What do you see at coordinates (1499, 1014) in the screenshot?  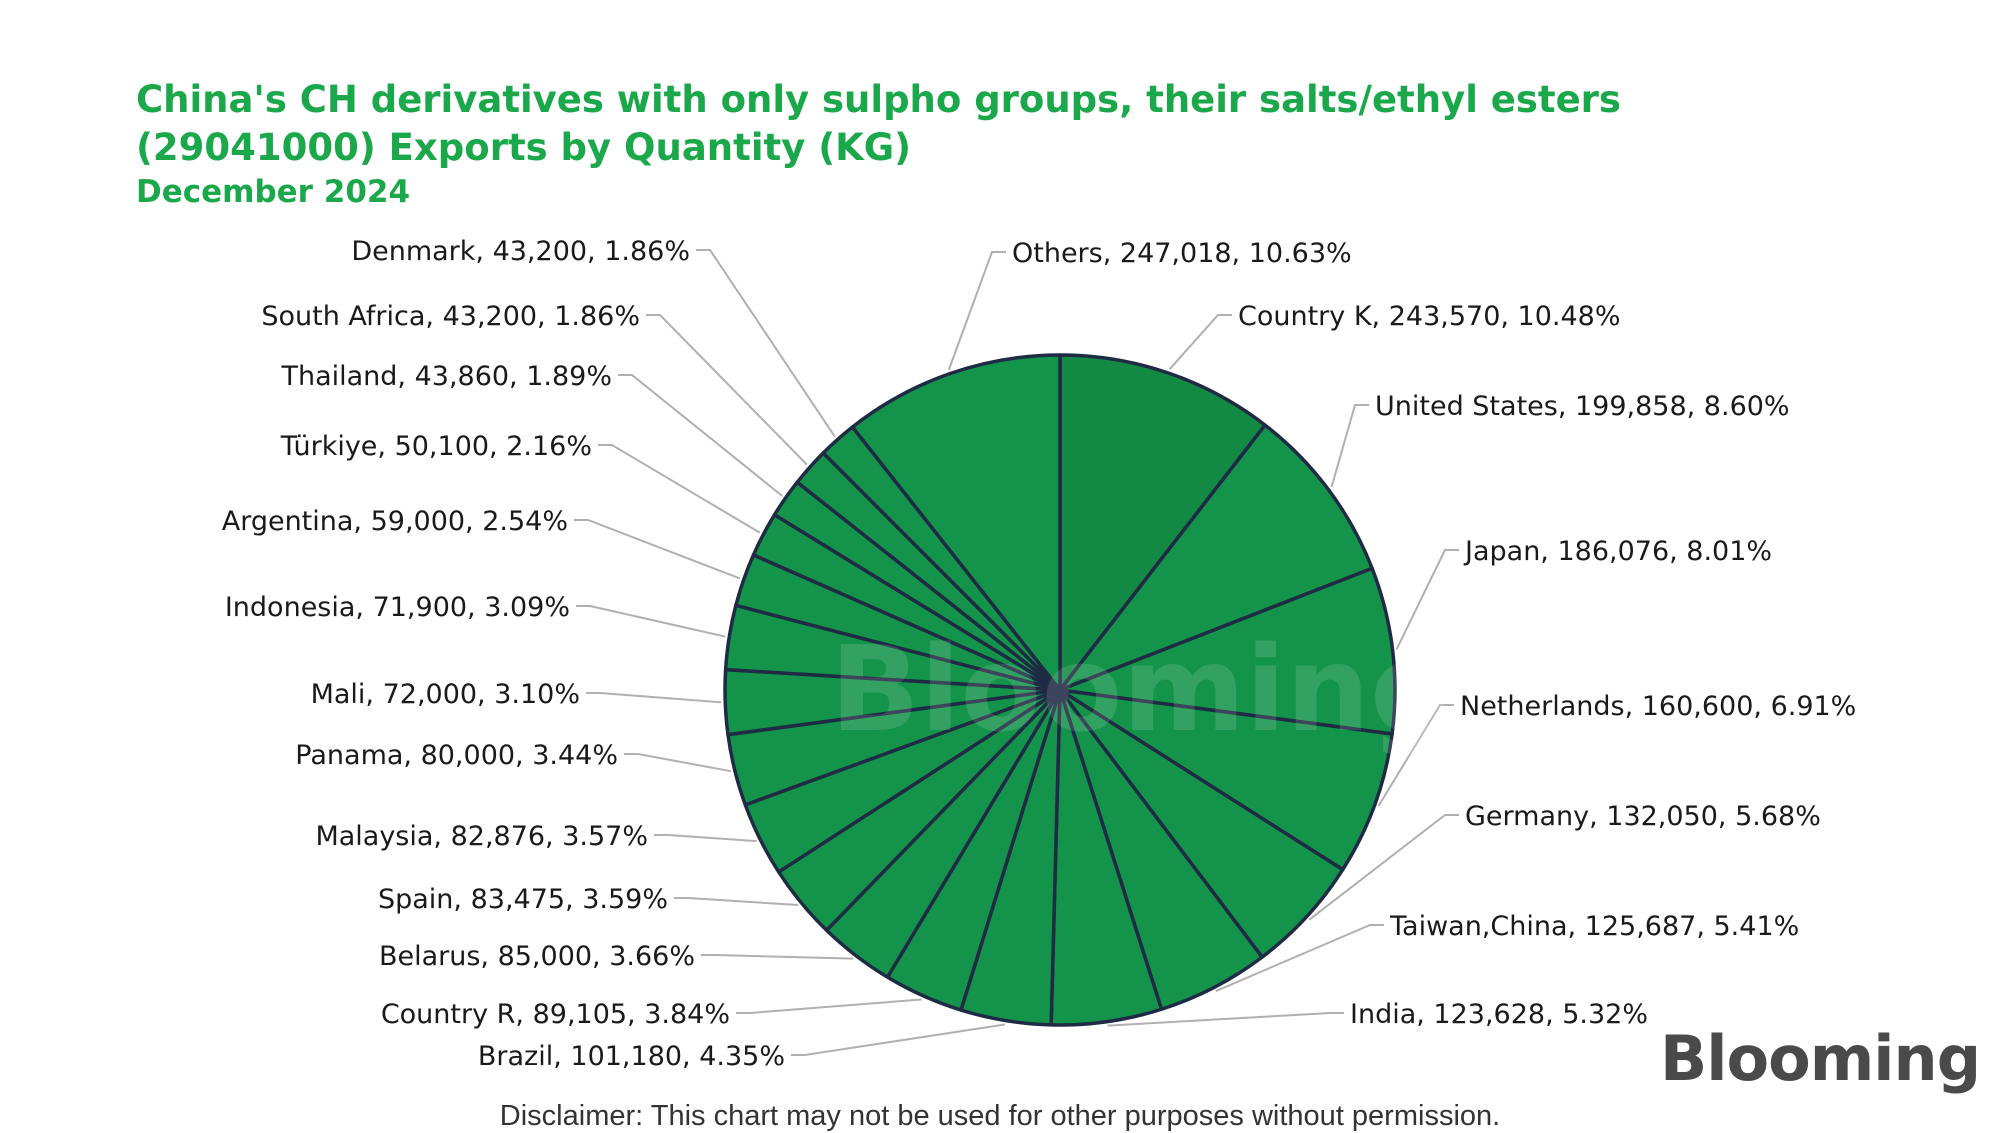 I see `slice-label: India, 123,628, 5.32%` at bounding box center [1499, 1014].